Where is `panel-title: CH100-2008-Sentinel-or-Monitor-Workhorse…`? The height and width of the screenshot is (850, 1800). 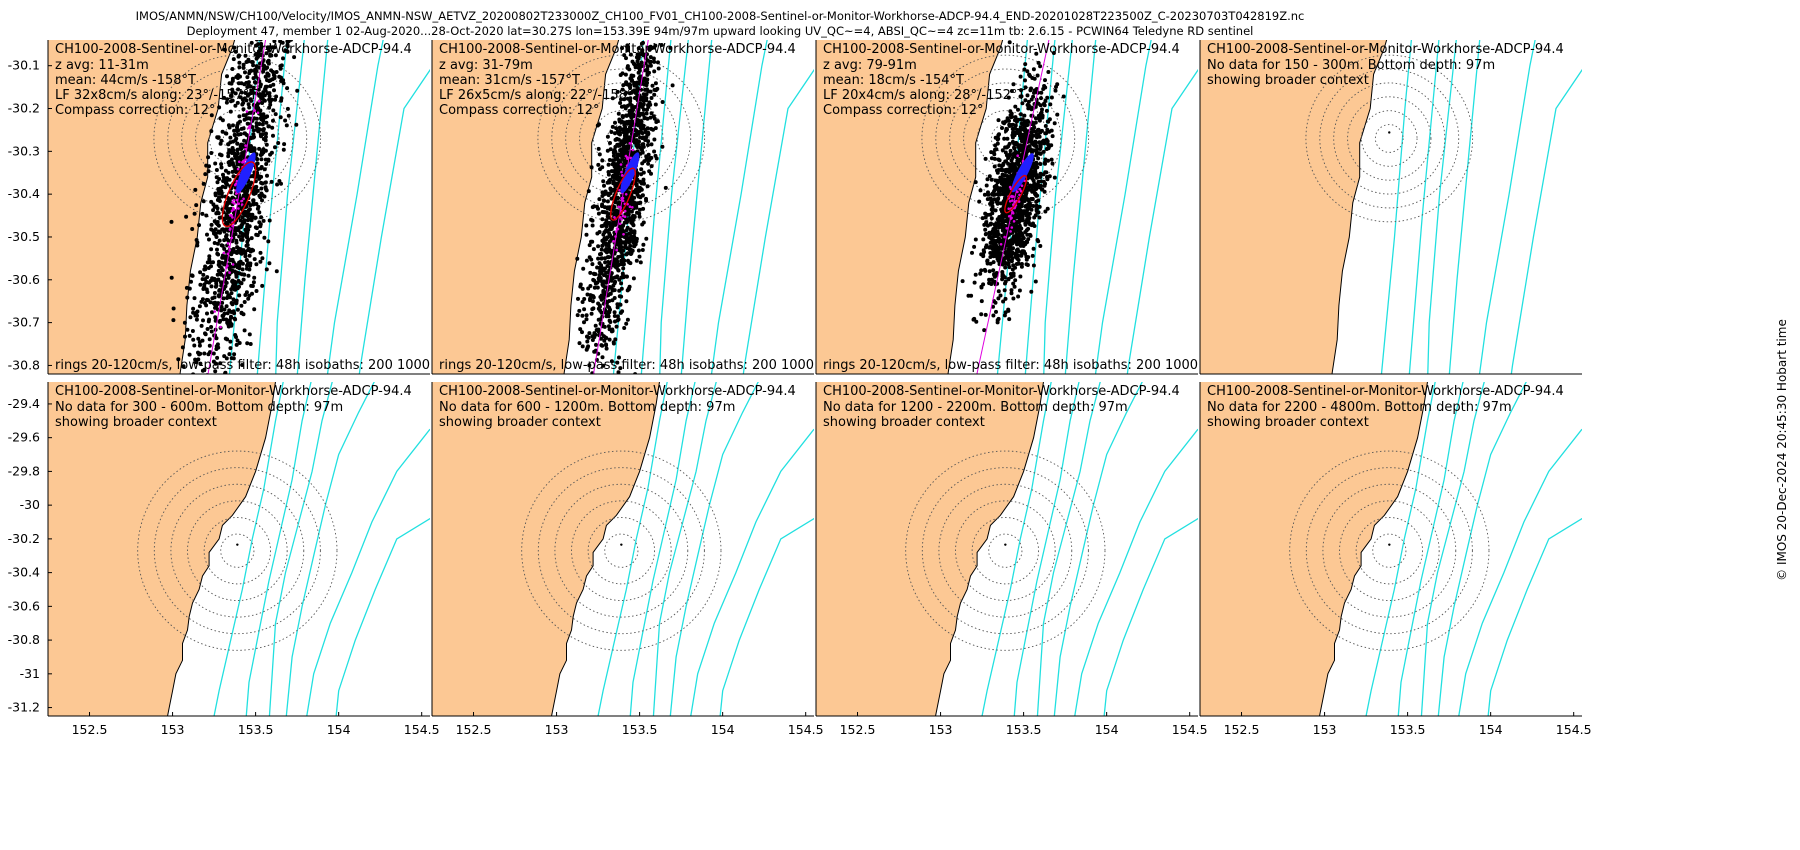
panel-title: CH100-2008-Sentinel-or-Monitor-Workhorse… is located at coordinates (1385, 49).